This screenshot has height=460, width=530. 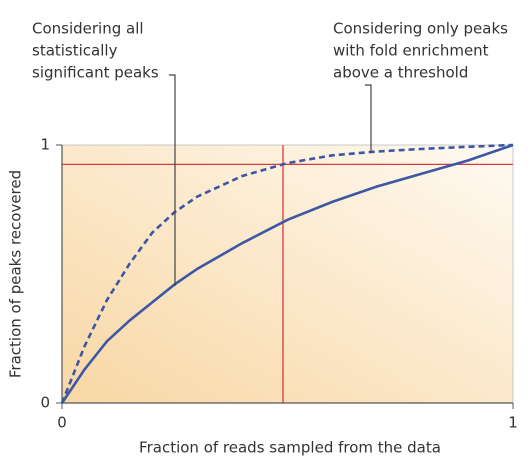 What do you see at coordinates (88, 29) in the screenshot?
I see `annotation: Considering all` at bounding box center [88, 29].